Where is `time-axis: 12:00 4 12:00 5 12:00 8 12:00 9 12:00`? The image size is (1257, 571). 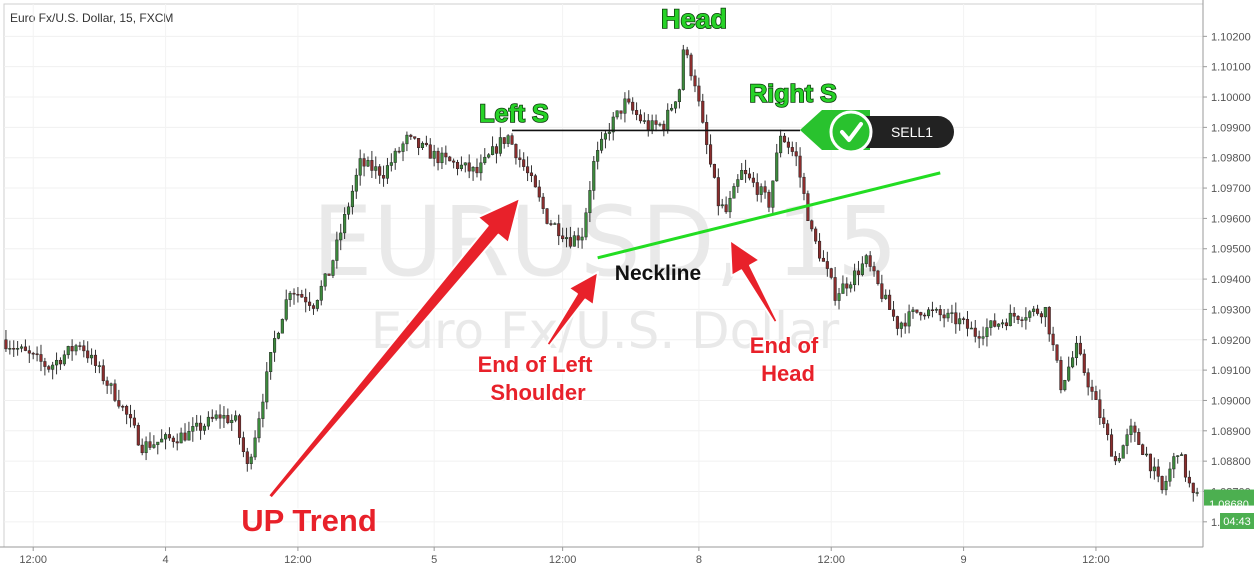
time-axis: 12:00 4 12:00 5 12:00 8 12:00 9 12:00 is located at coordinates (601, 556).